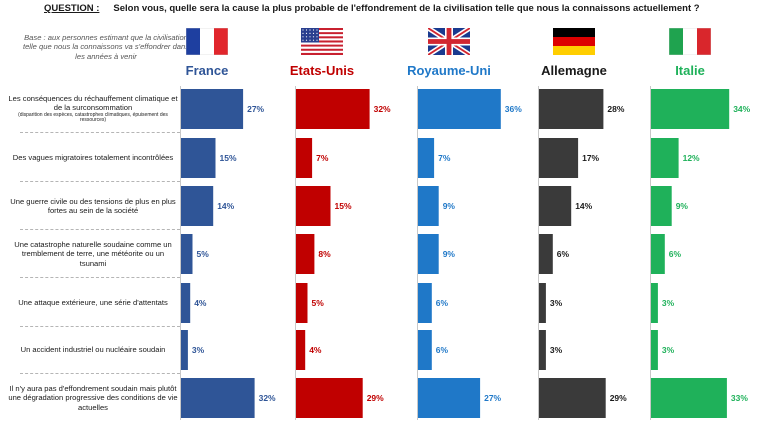 The height and width of the screenshot is (422, 768). I want to click on bar-value-label: 7%, so click(322, 158).